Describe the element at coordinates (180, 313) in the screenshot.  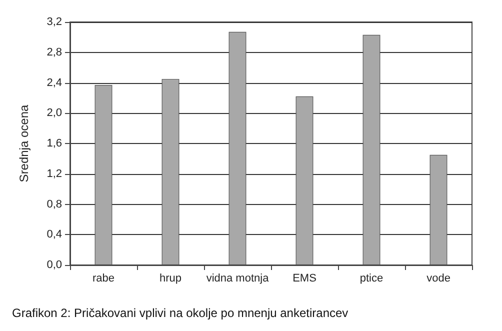
I see `text: Grafikon 2: Pričakovani vplivi na okolje po mnenju anketirancev` at that location.